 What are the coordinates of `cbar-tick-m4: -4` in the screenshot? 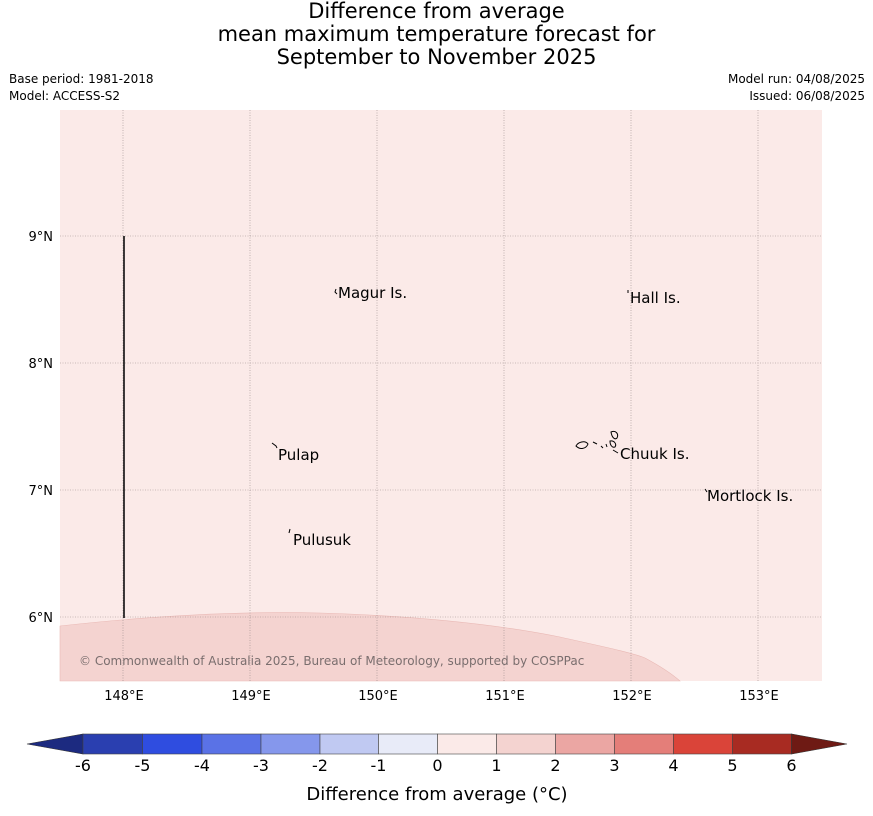 It's located at (202, 765).